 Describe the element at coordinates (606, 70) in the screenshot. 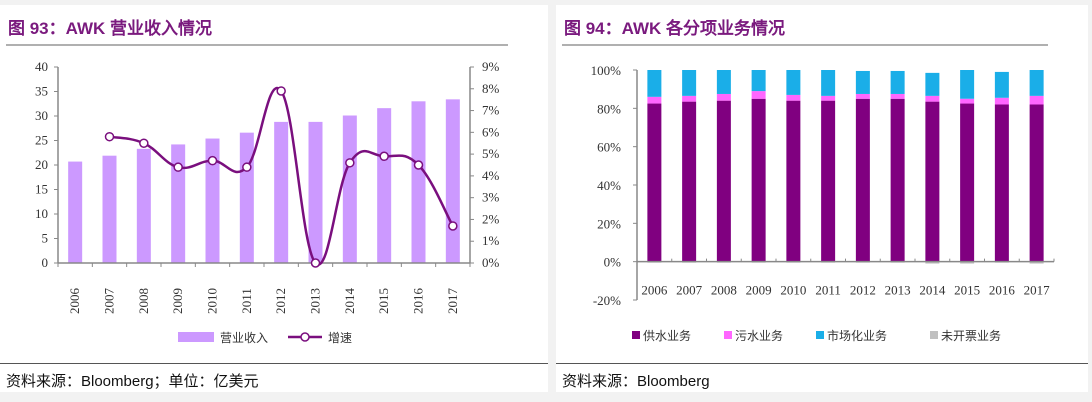

I see `y-tick-label: 100%` at that location.